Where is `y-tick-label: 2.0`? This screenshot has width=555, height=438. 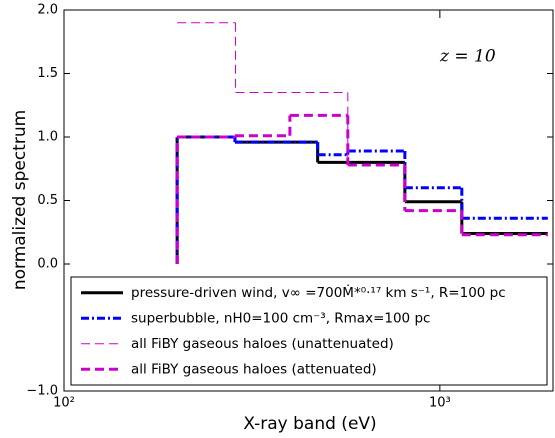 y-tick-label: 2.0 is located at coordinates (47, 10).